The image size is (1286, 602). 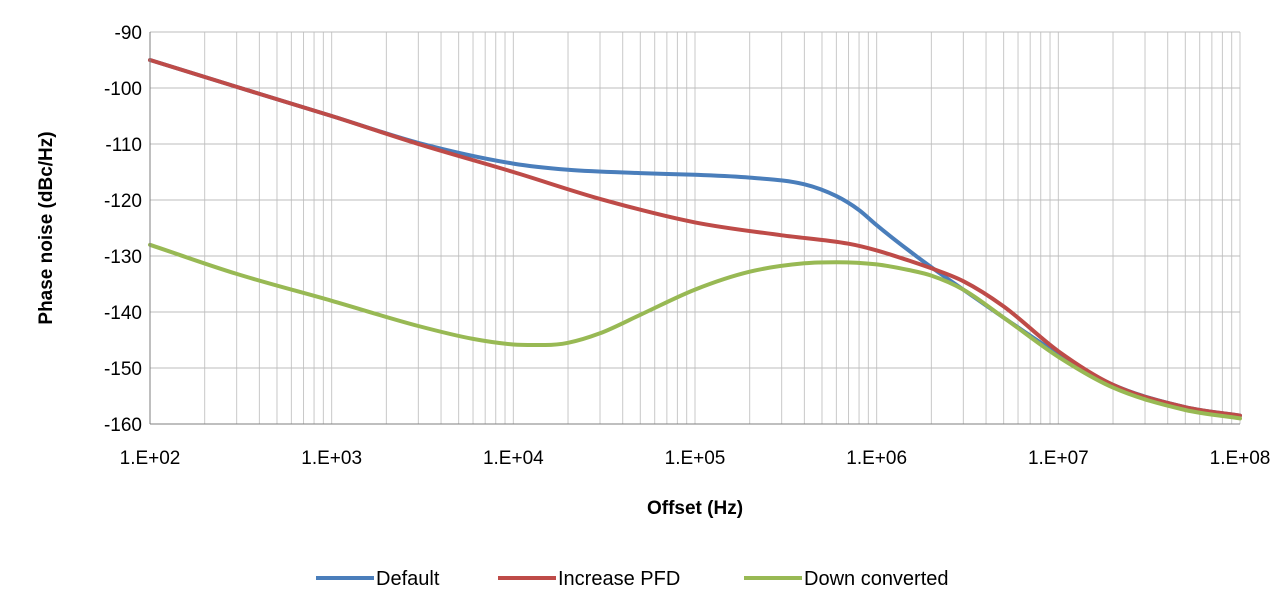 What do you see at coordinates (876, 579) in the screenshot?
I see `legend-label-down-converted: Down converted` at bounding box center [876, 579].